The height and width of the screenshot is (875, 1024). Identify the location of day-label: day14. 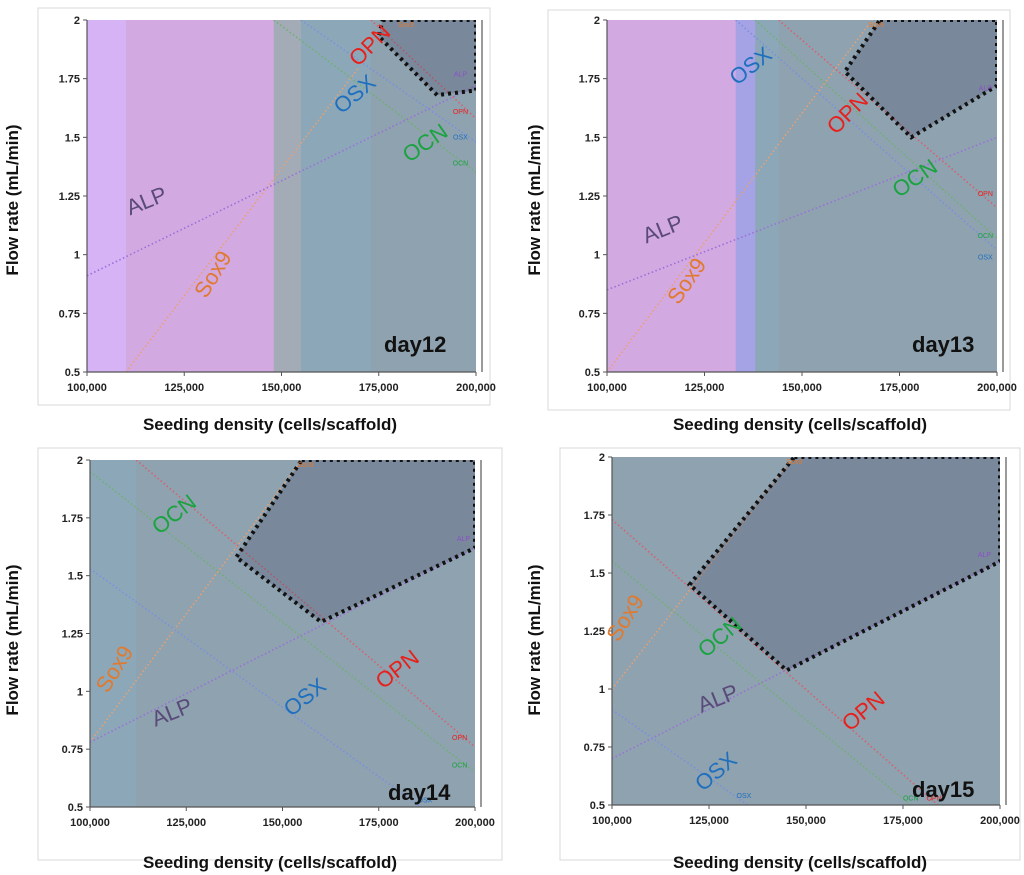
(419, 792).